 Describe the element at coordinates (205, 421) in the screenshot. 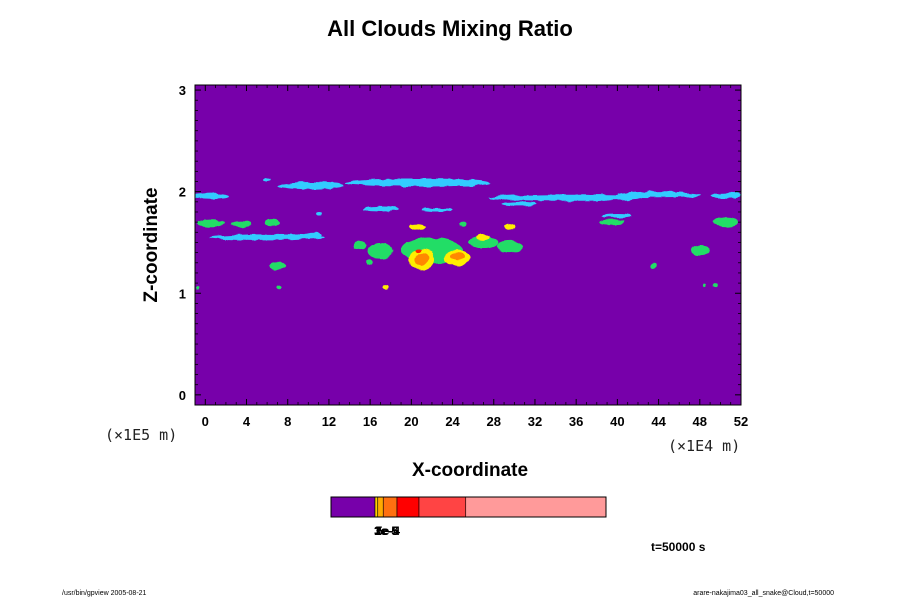

I see `x-tick-label-0: 0` at that location.